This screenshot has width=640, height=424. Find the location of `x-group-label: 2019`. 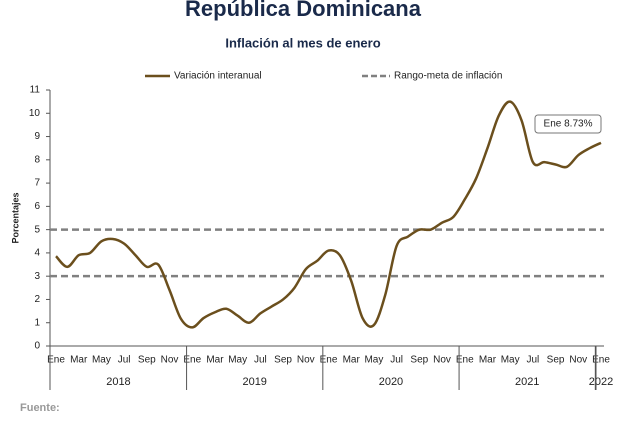

x-group-label: 2019 is located at coordinates (254, 382).